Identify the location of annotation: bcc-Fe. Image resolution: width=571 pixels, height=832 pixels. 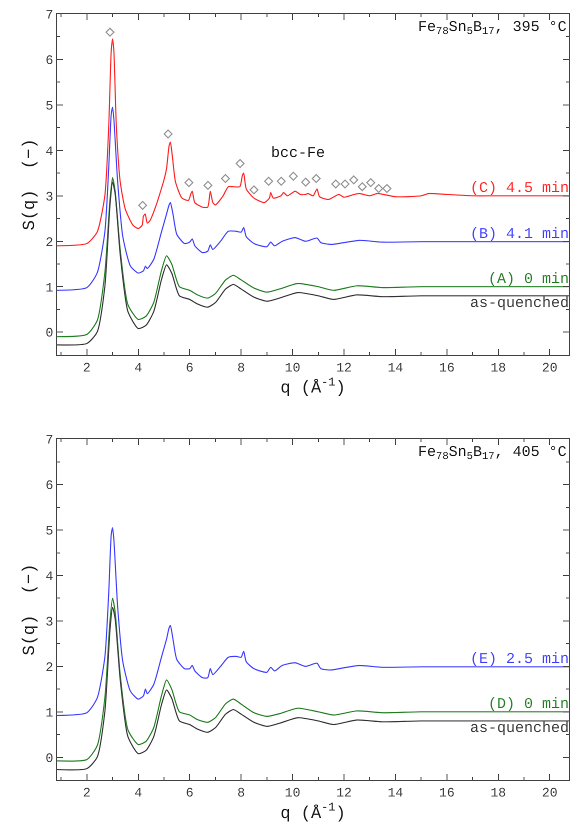
(298, 153).